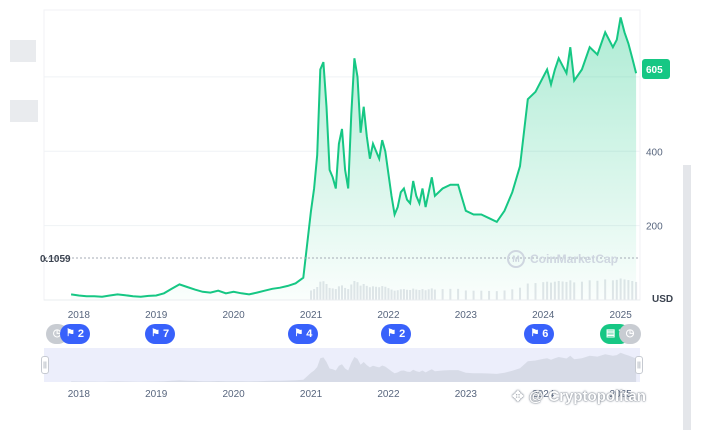 The height and width of the screenshot is (430, 720). What do you see at coordinates (45, 365) in the screenshot?
I see `navigator-left-handle: ||` at bounding box center [45, 365].